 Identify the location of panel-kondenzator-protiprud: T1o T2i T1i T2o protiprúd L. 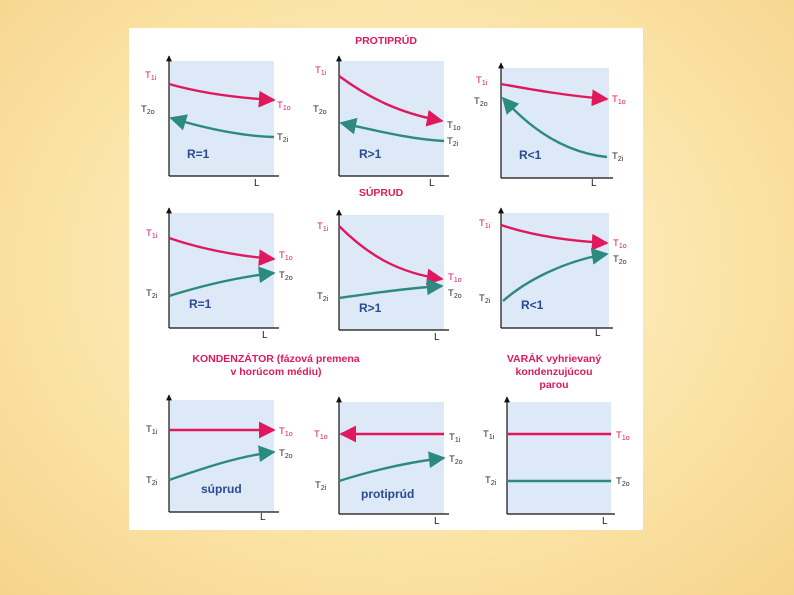
(388, 461).